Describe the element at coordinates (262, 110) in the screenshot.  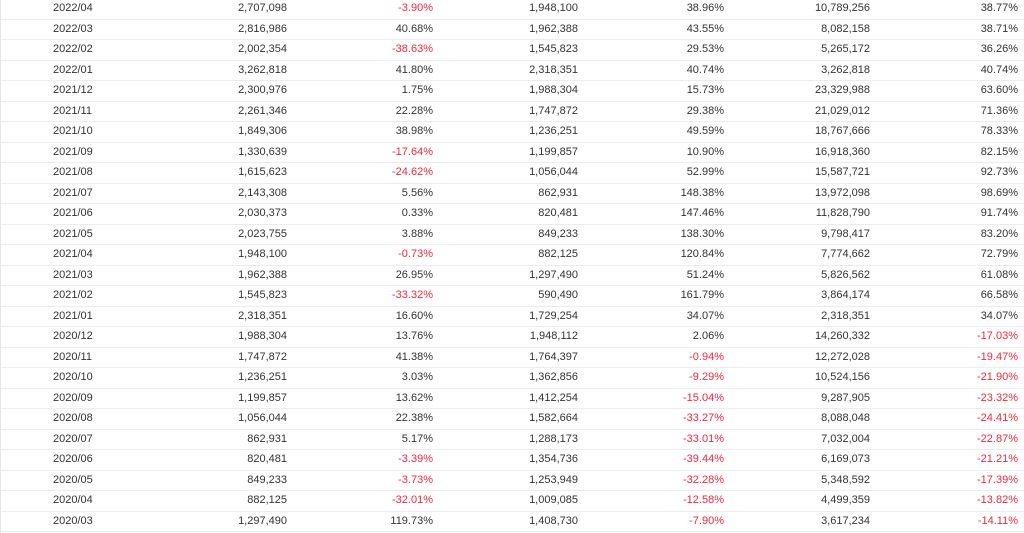
I see `revenue-cell: 2,261,346` at that location.